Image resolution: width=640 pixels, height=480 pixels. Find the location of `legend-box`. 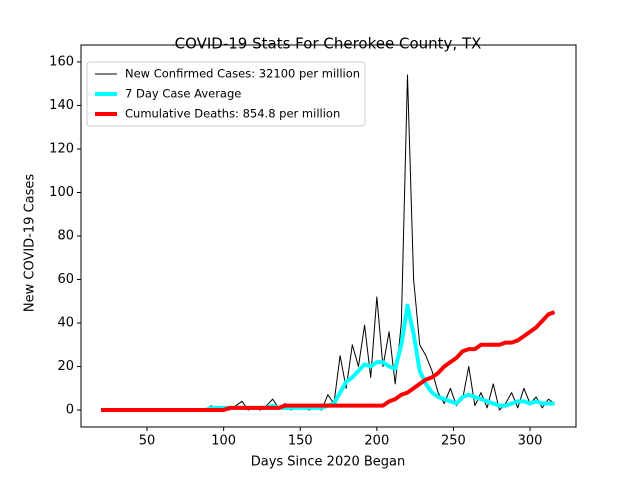

legend-box is located at coordinates (226, 94).